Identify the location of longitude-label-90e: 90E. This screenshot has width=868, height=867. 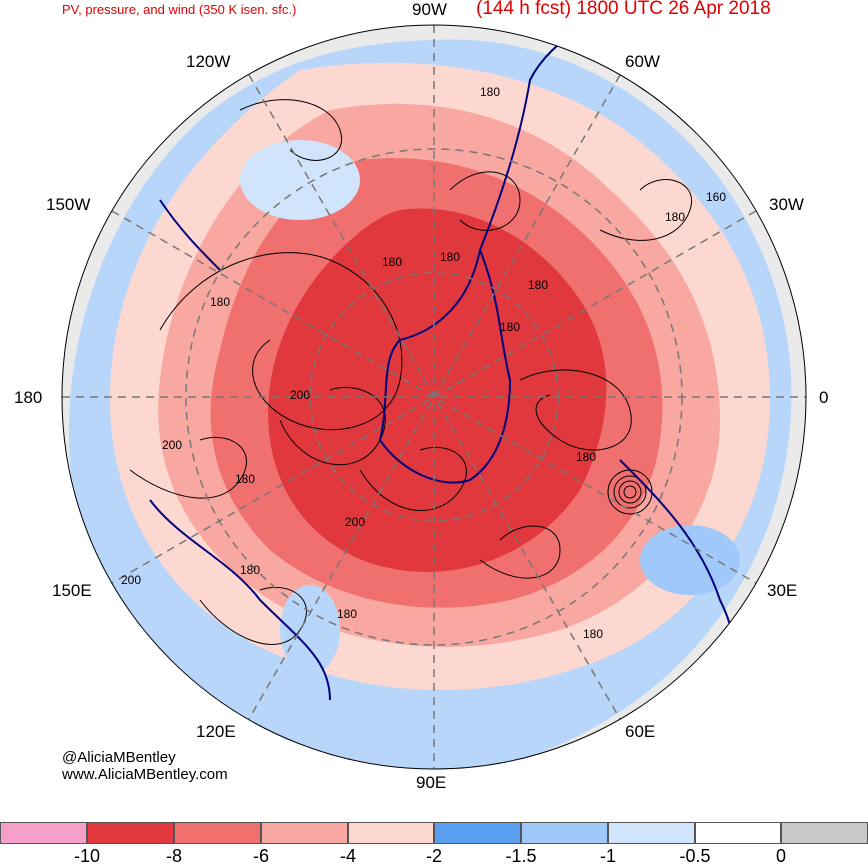
(431, 782).